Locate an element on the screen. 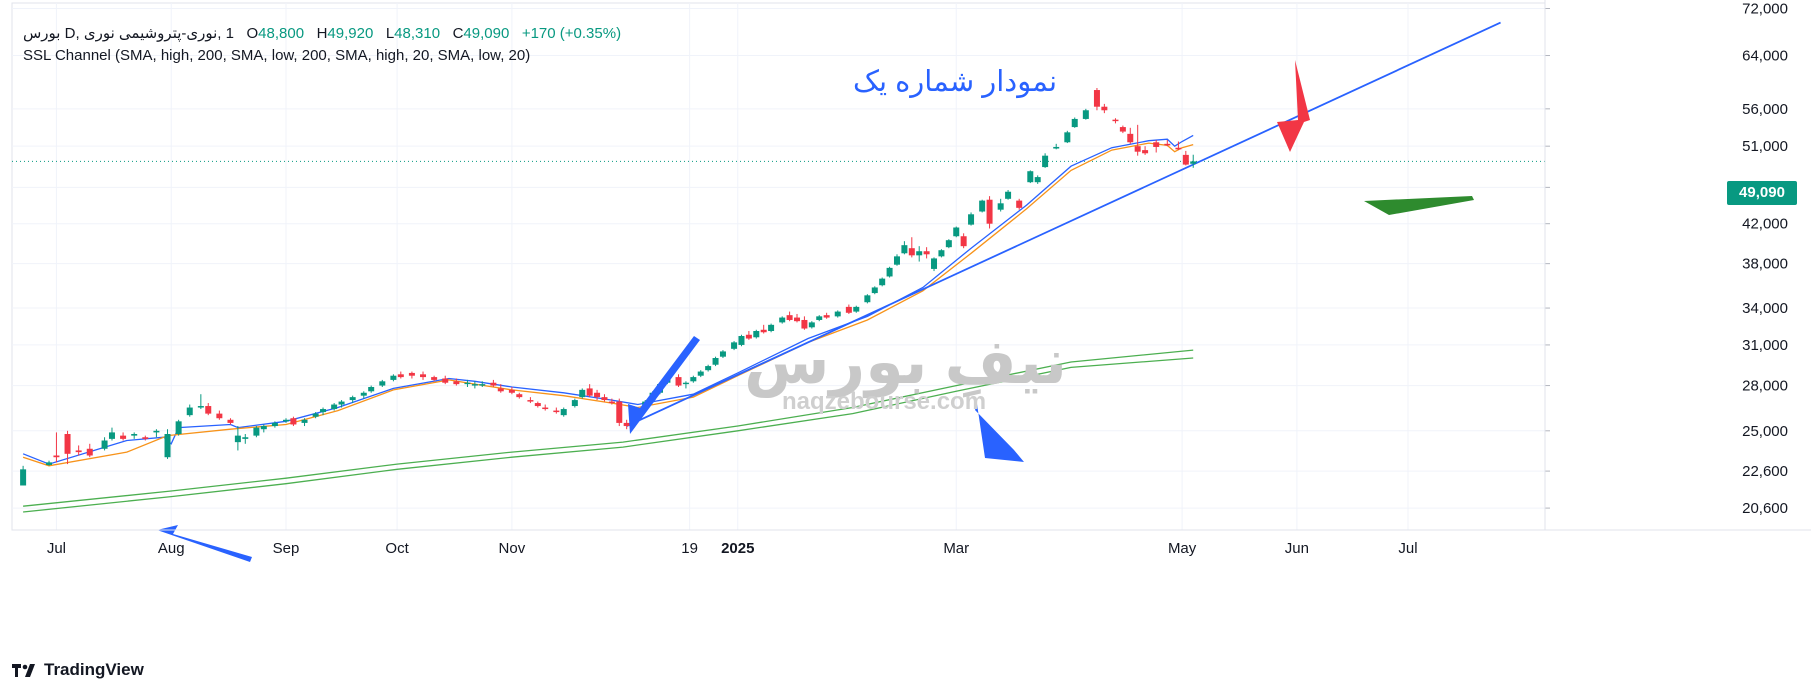 Image resolution: width=1811 pixels, height=694 pixels. y-tick-label: 28,000 is located at coordinates (1765, 386).